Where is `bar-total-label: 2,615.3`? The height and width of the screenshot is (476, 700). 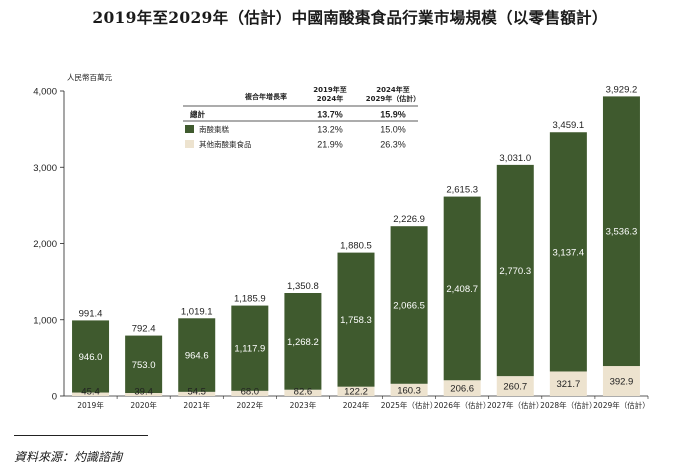
bar-total-label: 2,615.3 is located at coordinates (462, 190).